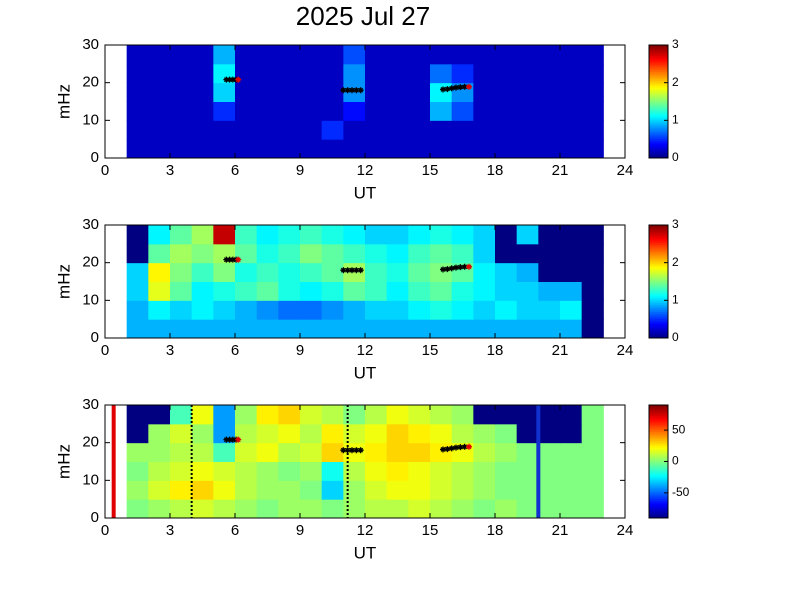 The height and width of the screenshot is (600, 801). Describe the element at coordinates (675, 461) in the screenshot. I see `colorbar-tick-label: 0` at that location.